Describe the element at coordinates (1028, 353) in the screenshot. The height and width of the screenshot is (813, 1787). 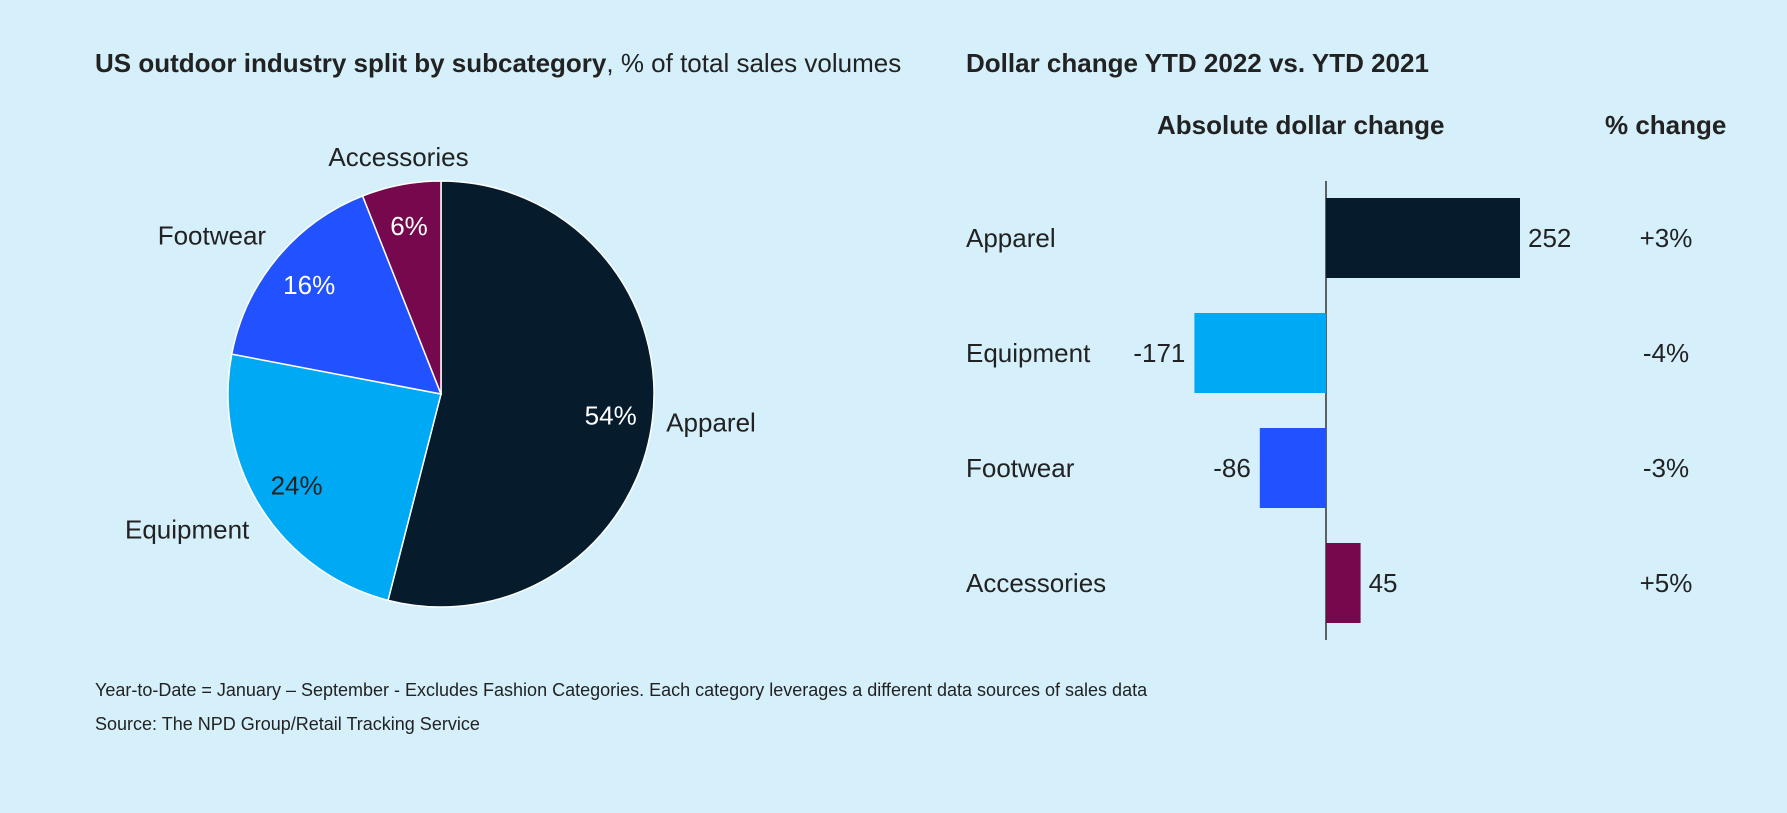
I see `bar-category-label-equipment: Equipment` at that location.